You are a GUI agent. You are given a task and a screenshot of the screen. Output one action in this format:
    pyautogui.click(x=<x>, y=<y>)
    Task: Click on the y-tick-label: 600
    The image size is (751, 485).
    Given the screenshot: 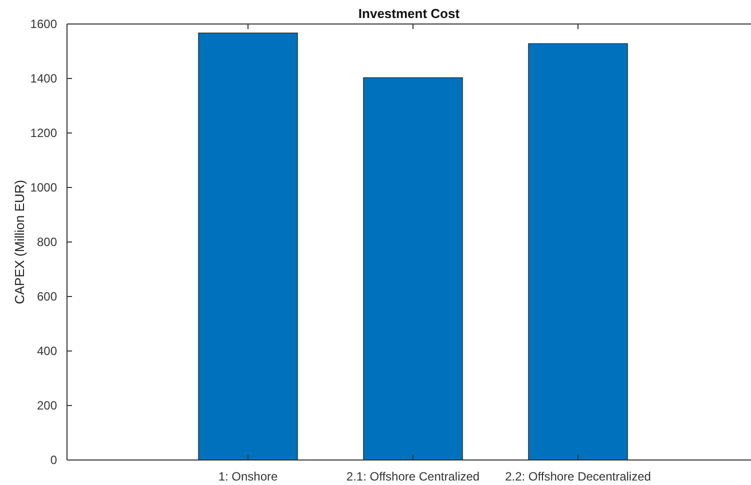 What is the action you would take?
    pyautogui.click(x=47, y=296)
    